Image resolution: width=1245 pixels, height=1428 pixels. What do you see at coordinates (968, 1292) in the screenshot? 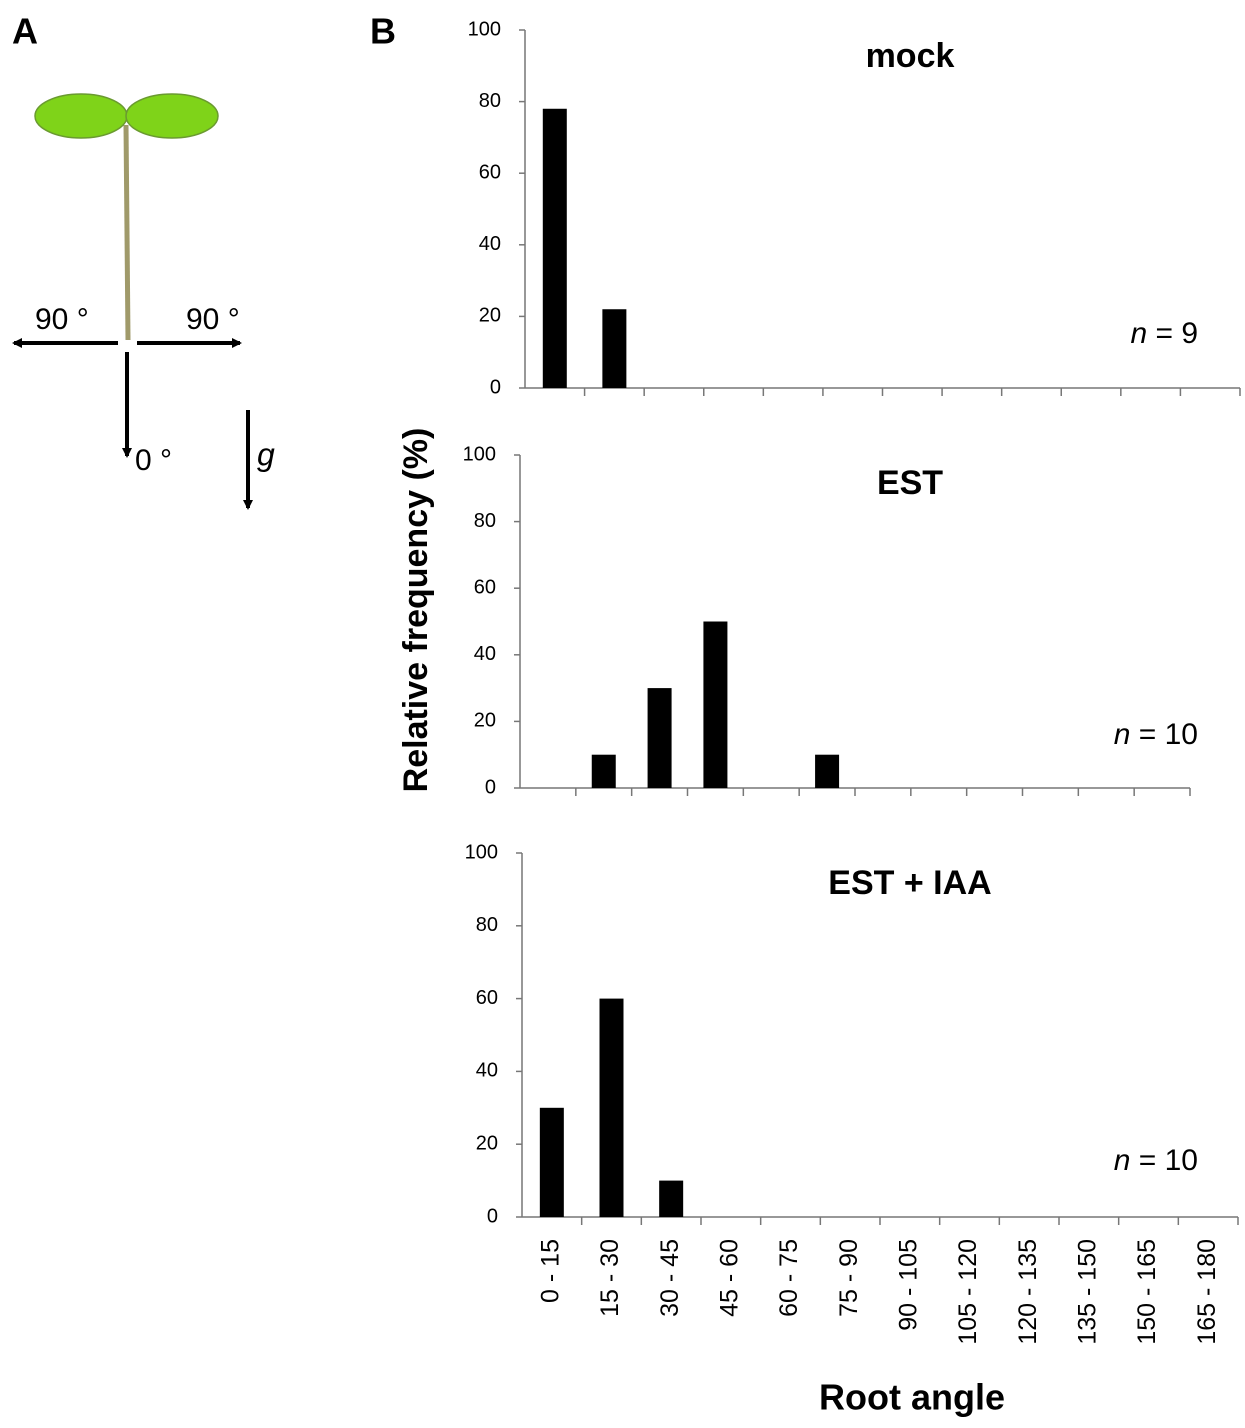
I see `x-tick-label: 105 - 120` at bounding box center [968, 1292].